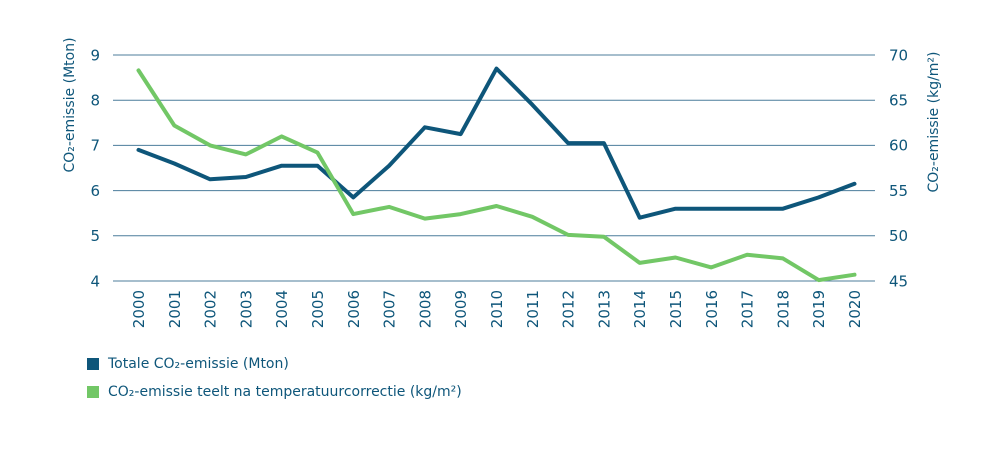 The image size is (1000, 450). What do you see at coordinates (211, 309) in the screenshot?
I see `x-tick-label: 2002` at bounding box center [211, 309].